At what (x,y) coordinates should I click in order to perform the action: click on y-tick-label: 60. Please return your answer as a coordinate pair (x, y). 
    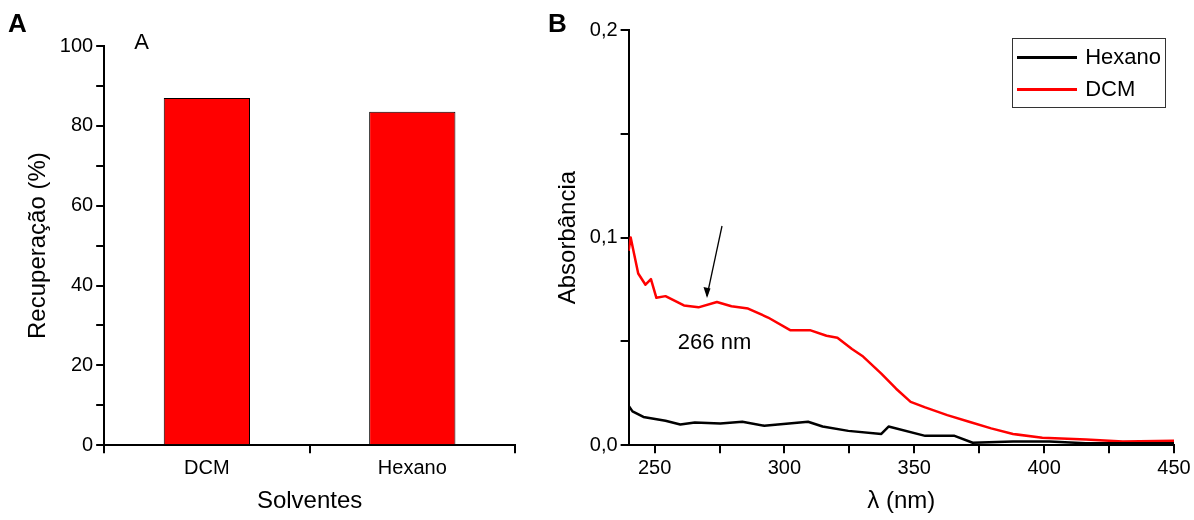
    Looking at the image, I should click on (82, 204).